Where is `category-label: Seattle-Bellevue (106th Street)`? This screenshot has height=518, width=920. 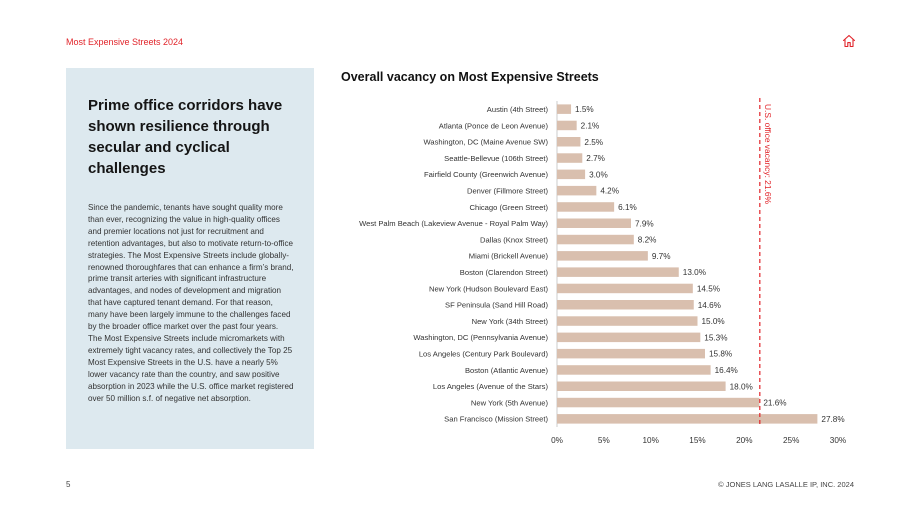
category-label: Seattle-Bellevue (106th Street) is located at coordinates (496, 158).